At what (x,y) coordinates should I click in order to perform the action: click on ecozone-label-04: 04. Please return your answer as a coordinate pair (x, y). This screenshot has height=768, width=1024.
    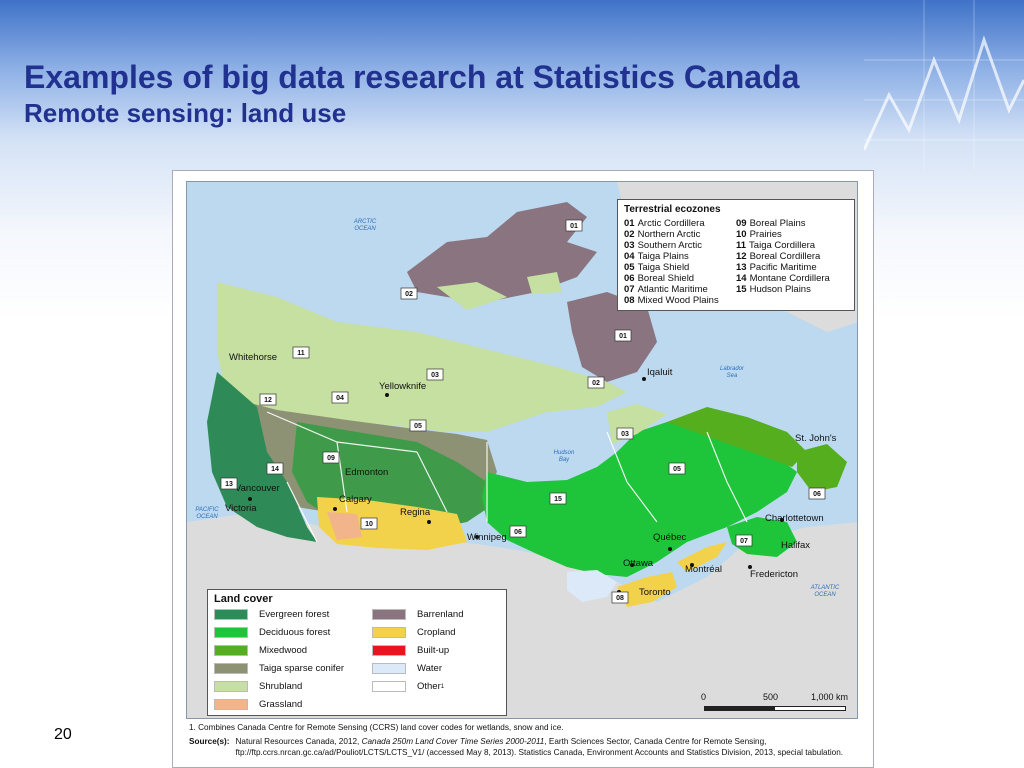
    Looking at the image, I should click on (340, 397).